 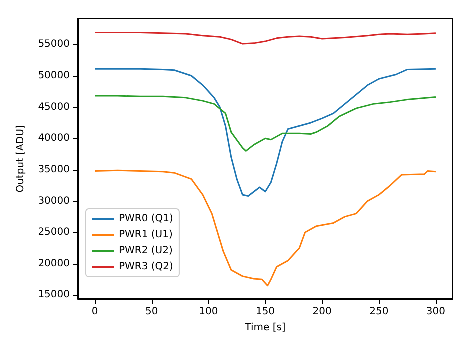 I want to click on x-tick-label: 0, so click(x=95, y=312).